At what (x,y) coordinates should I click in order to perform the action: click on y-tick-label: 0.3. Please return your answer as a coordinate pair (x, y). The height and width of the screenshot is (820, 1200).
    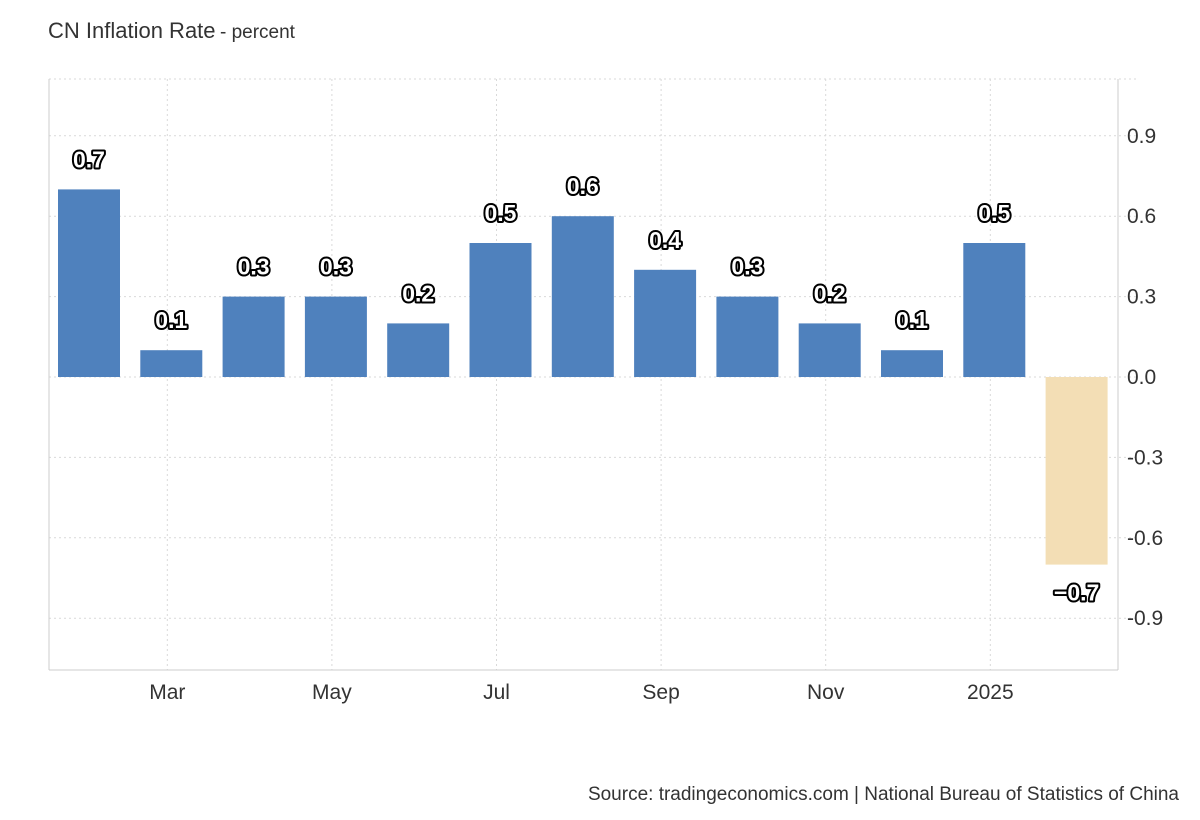
    Looking at the image, I should click on (1141, 297).